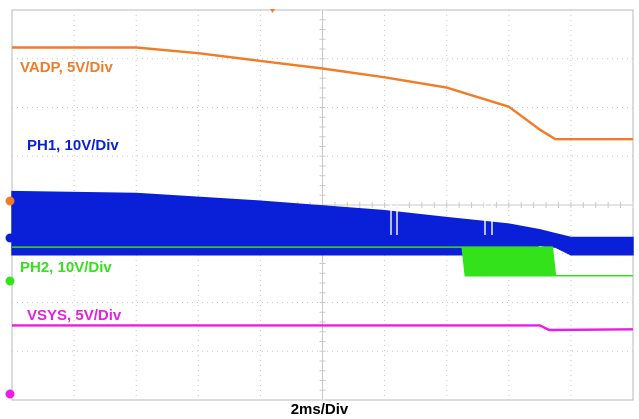  Describe the element at coordinates (10, 238) in the screenshot. I see `ph1-ground-marker` at that location.